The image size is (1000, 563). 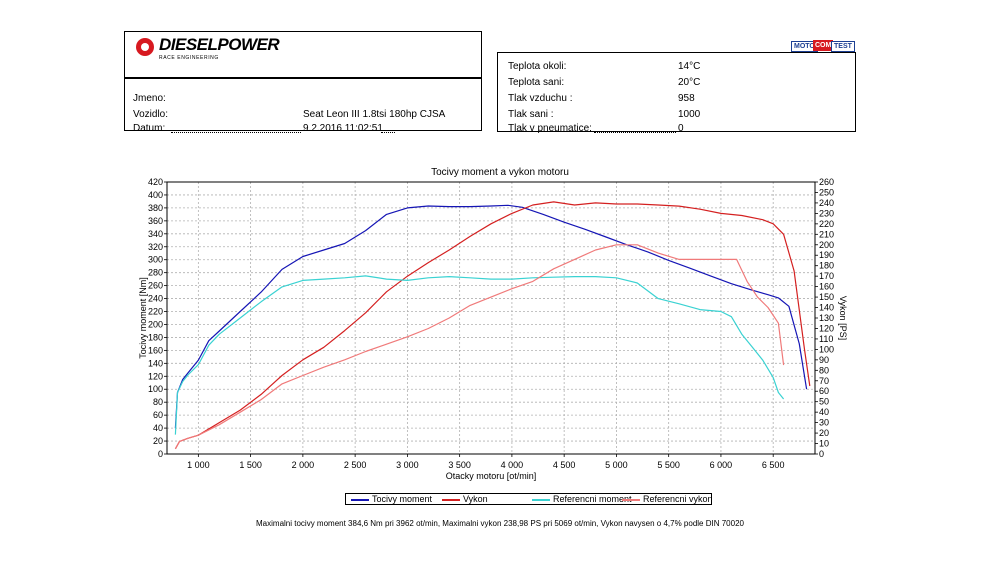 I want to click on y2-tick-label: 120, so click(x=826, y=328).